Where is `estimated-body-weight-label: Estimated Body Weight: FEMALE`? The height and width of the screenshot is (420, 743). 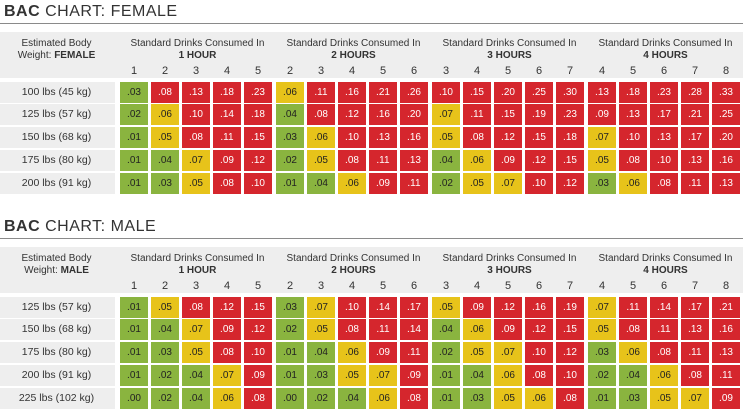 estimated-body-weight-label: Estimated Body Weight: FEMALE is located at coordinates (56, 50).